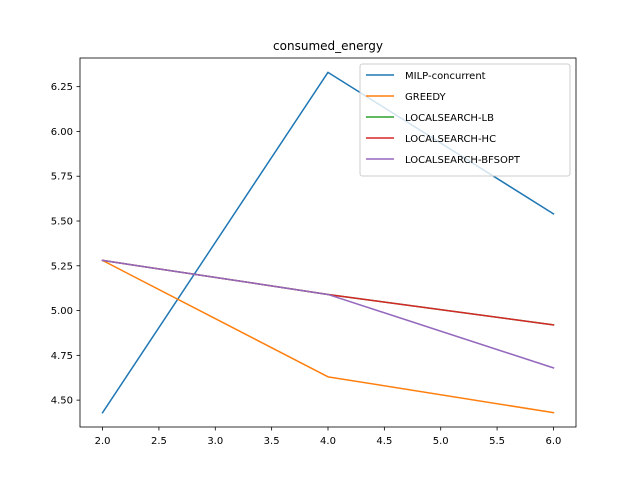  What do you see at coordinates (463, 160) in the screenshot?
I see `legend-label-localsearch-bfsopt: LOCALSEARCH-BFSOPT` at bounding box center [463, 160].